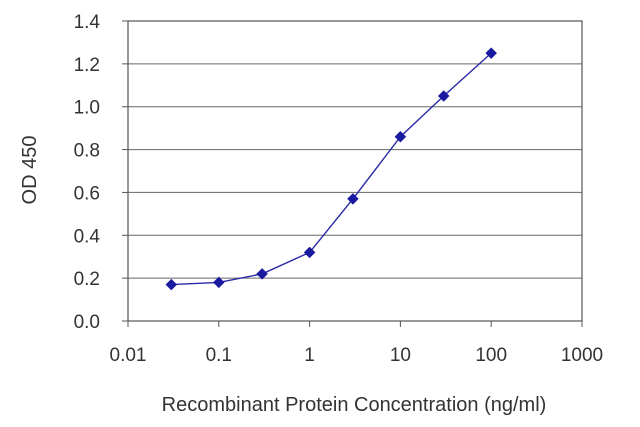 The width and height of the screenshot is (640, 427). Describe the element at coordinates (491, 355) in the screenshot. I see `x-tick-label-4: 100` at that location.